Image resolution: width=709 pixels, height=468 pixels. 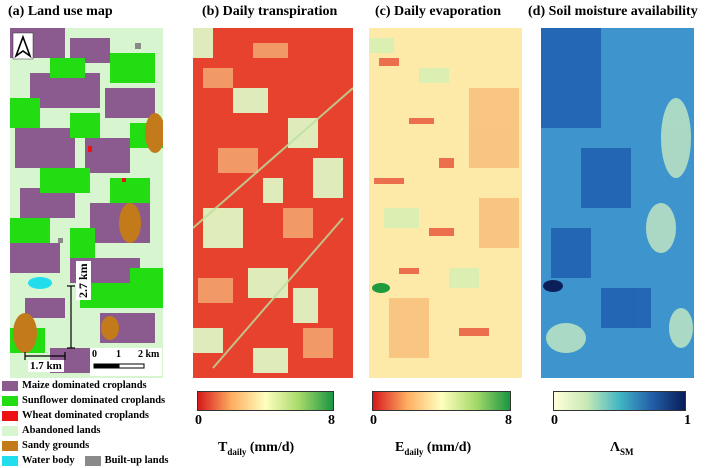 I want to click on legend-item-sunflower: Sunflower dominated croplands, so click(x=92, y=400).